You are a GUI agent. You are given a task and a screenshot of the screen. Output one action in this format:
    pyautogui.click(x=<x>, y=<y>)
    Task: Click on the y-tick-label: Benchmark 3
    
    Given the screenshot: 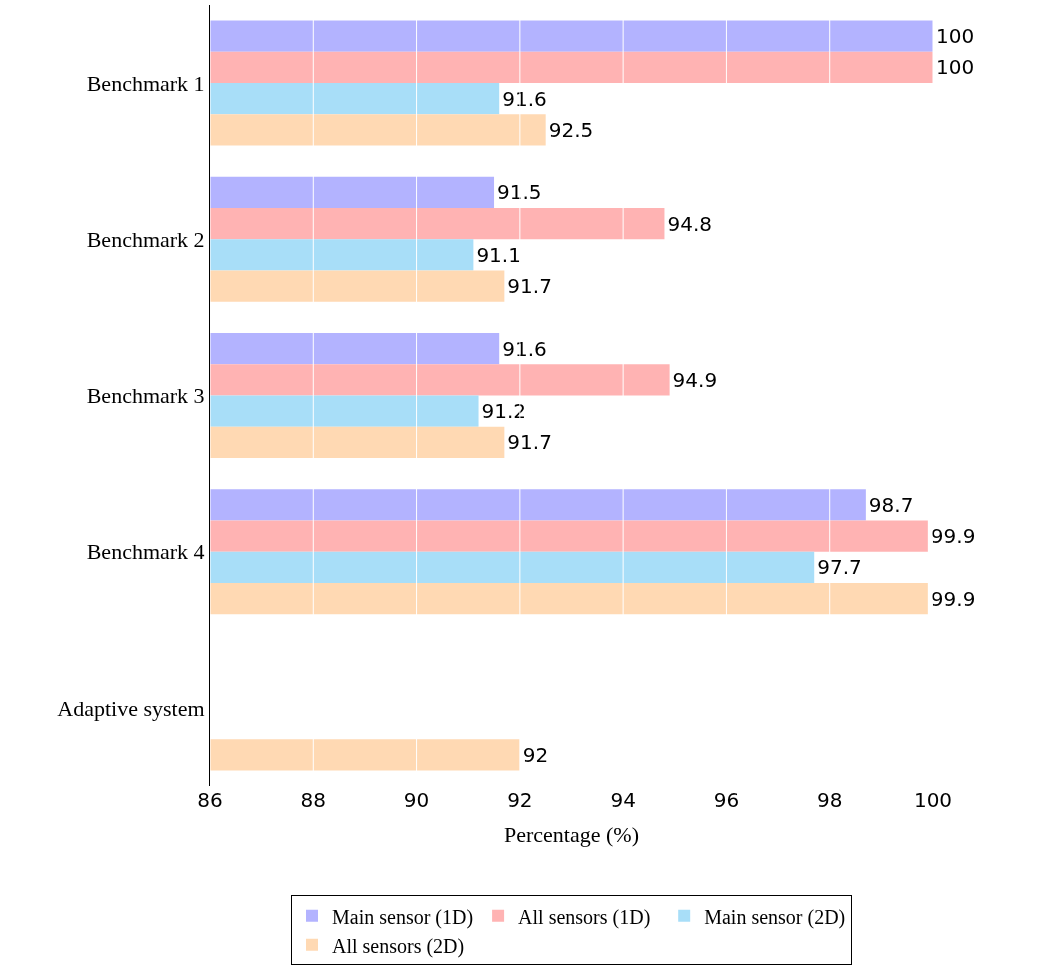 What is the action you would take?
    pyautogui.click(x=145, y=396)
    